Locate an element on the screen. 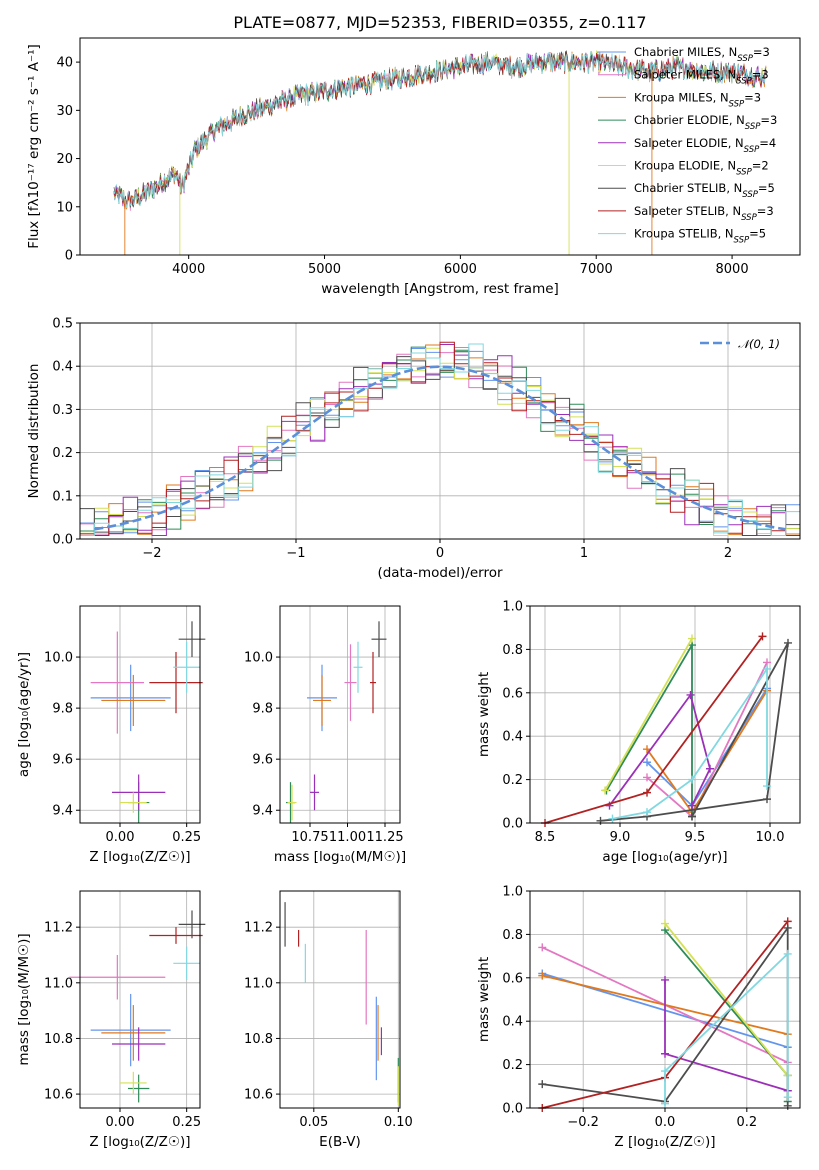  y-tick-label: 0.4 is located at coordinates (512, 1022).